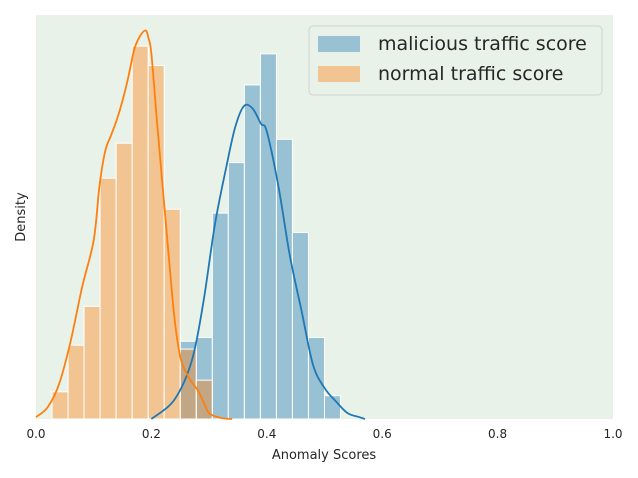  What do you see at coordinates (612, 434) in the screenshot?
I see `x-tick-label: 1.0` at bounding box center [612, 434].